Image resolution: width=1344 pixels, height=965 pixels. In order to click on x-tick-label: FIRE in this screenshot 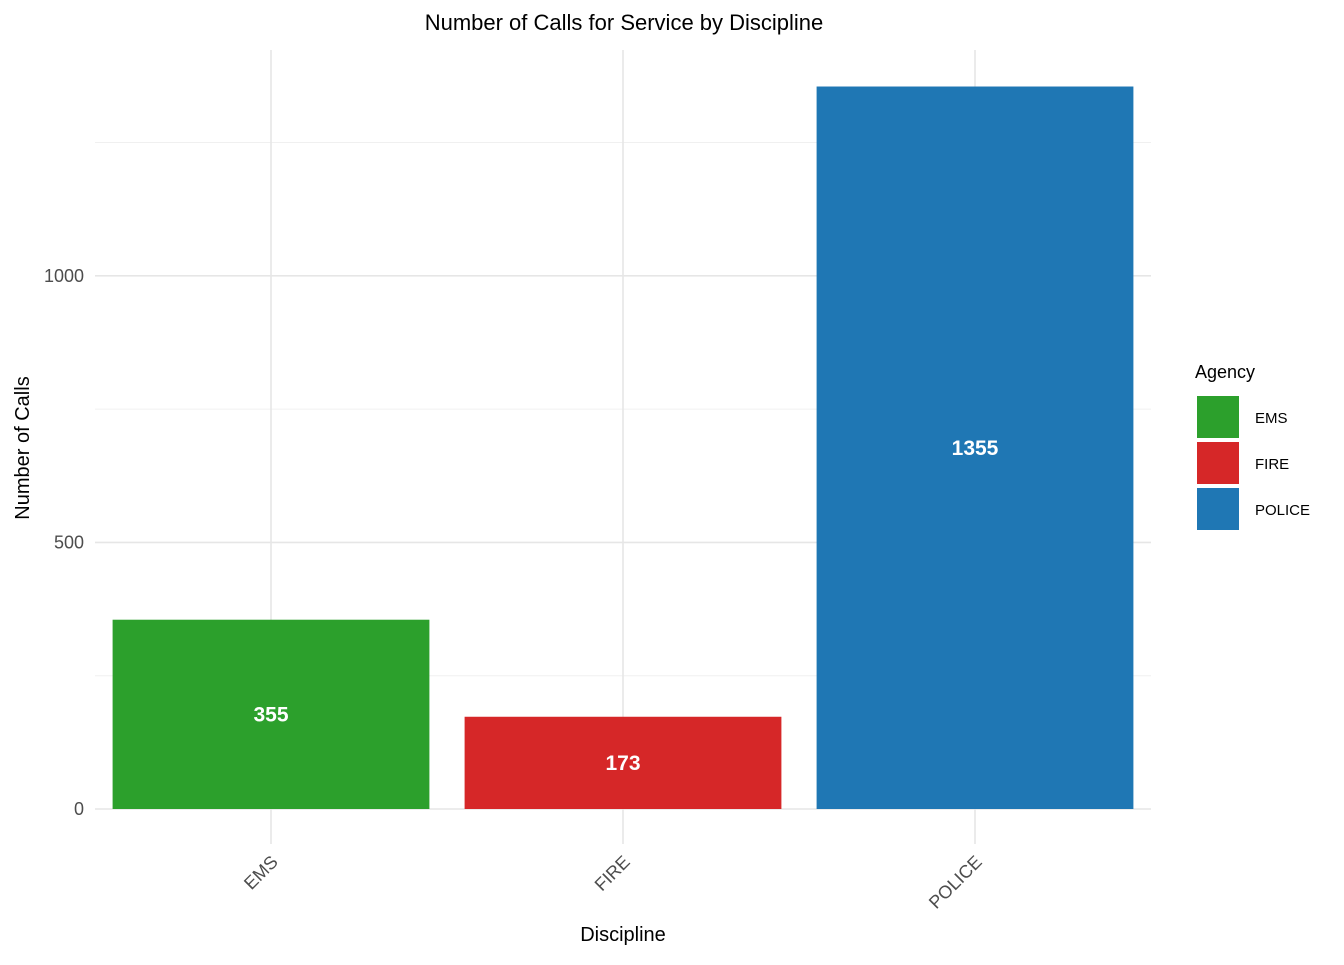, I will do `click(612, 873)`.